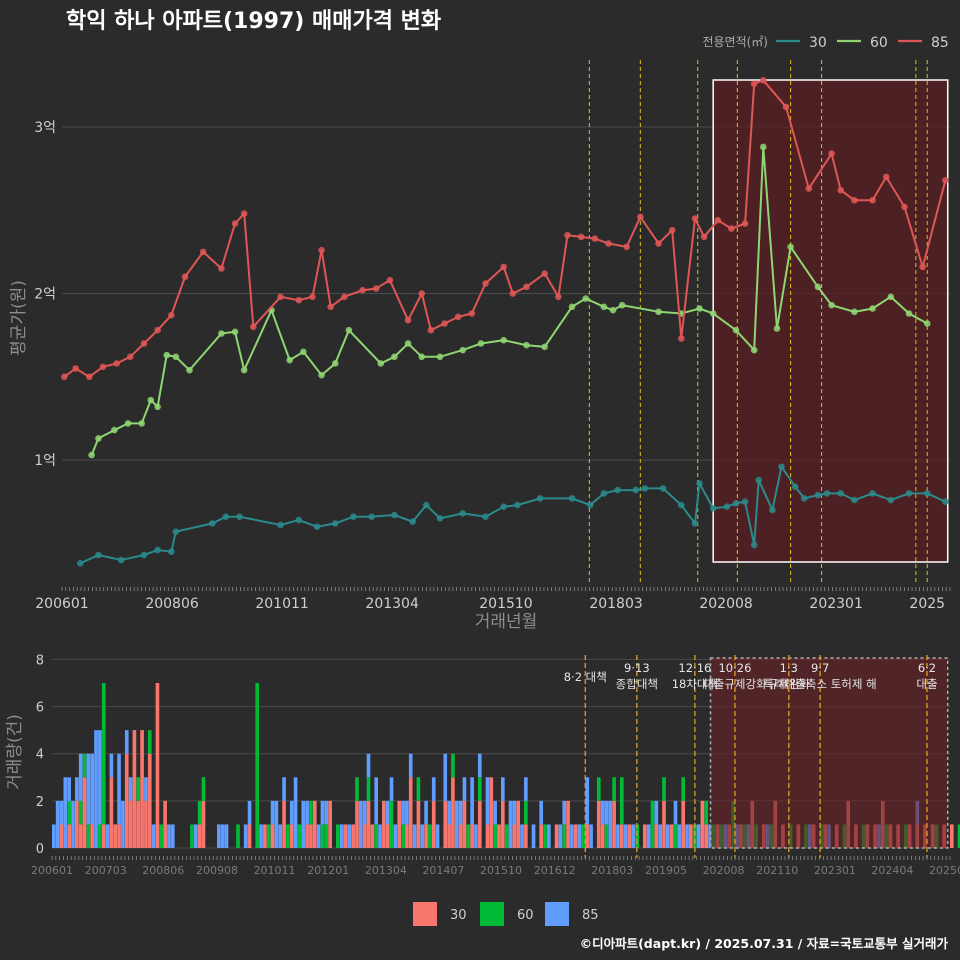 The width and height of the screenshot is (960, 960). I want to click on bar-x-tick-label: 201011, so click(275, 870).